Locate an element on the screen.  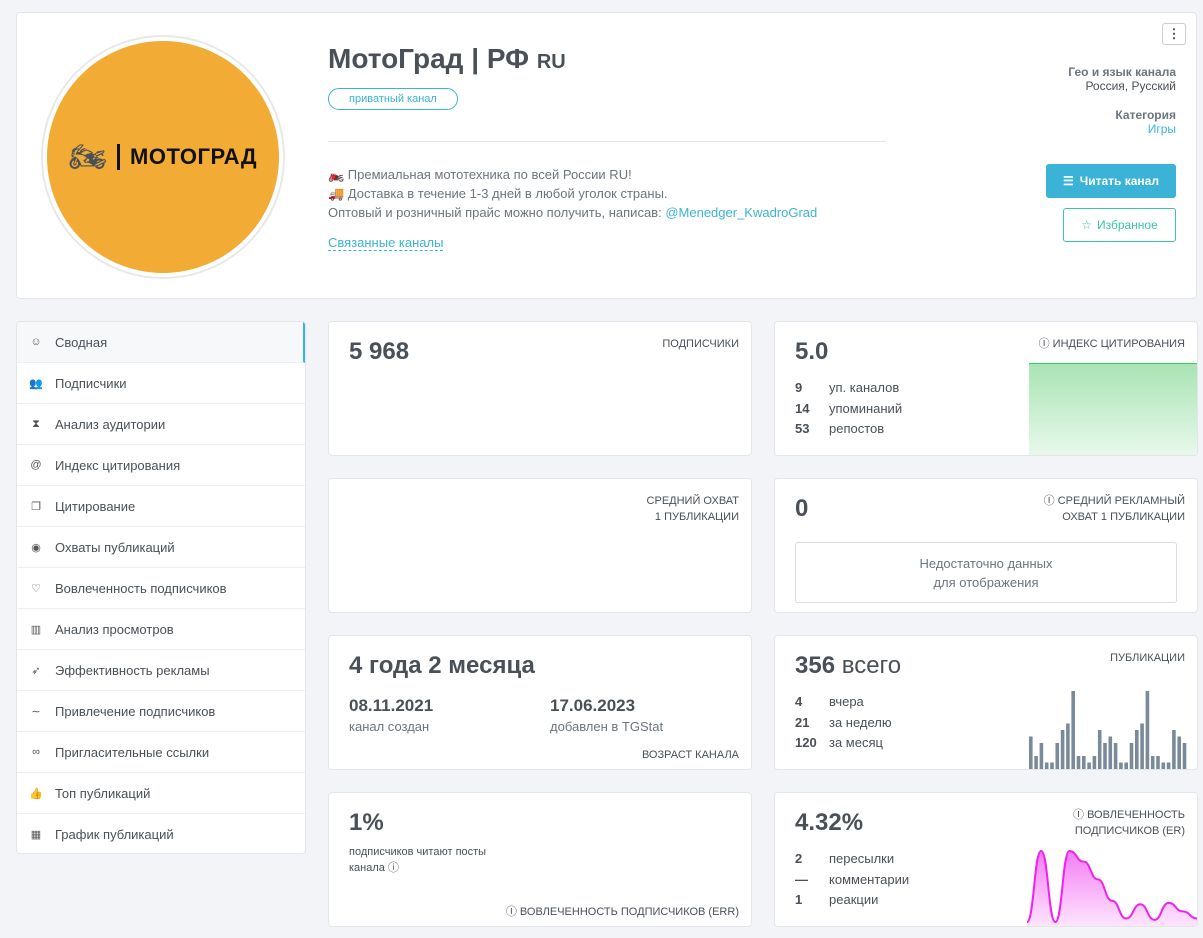
sidebar-item-label: Анализ просмотров is located at coordinates (114, 629).